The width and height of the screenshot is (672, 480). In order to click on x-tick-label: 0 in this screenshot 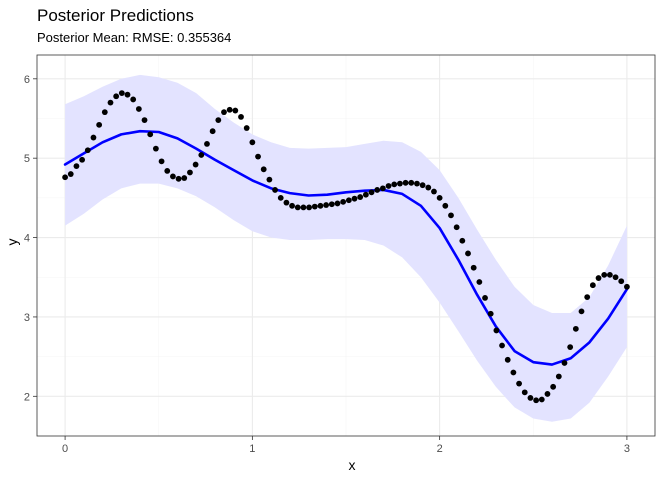, I will do `click(65, 449)`.